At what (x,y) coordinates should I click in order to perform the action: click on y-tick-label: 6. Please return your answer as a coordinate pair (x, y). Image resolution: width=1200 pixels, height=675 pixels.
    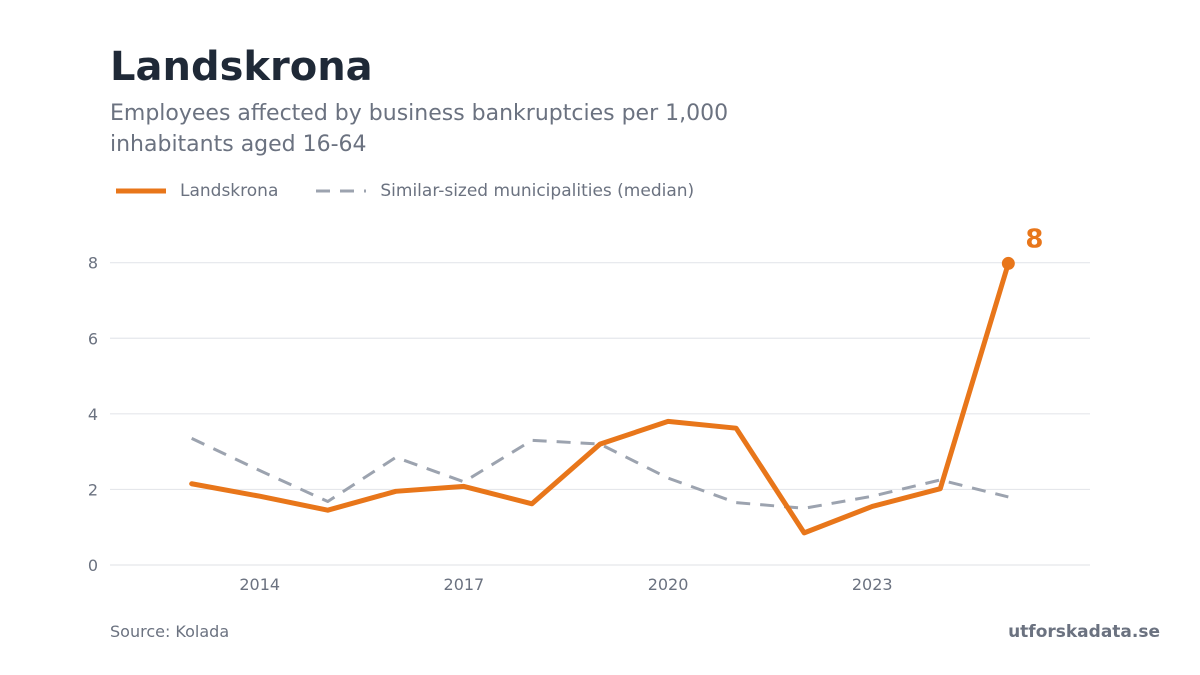
    Looking at the image, I should click on (93, 338).